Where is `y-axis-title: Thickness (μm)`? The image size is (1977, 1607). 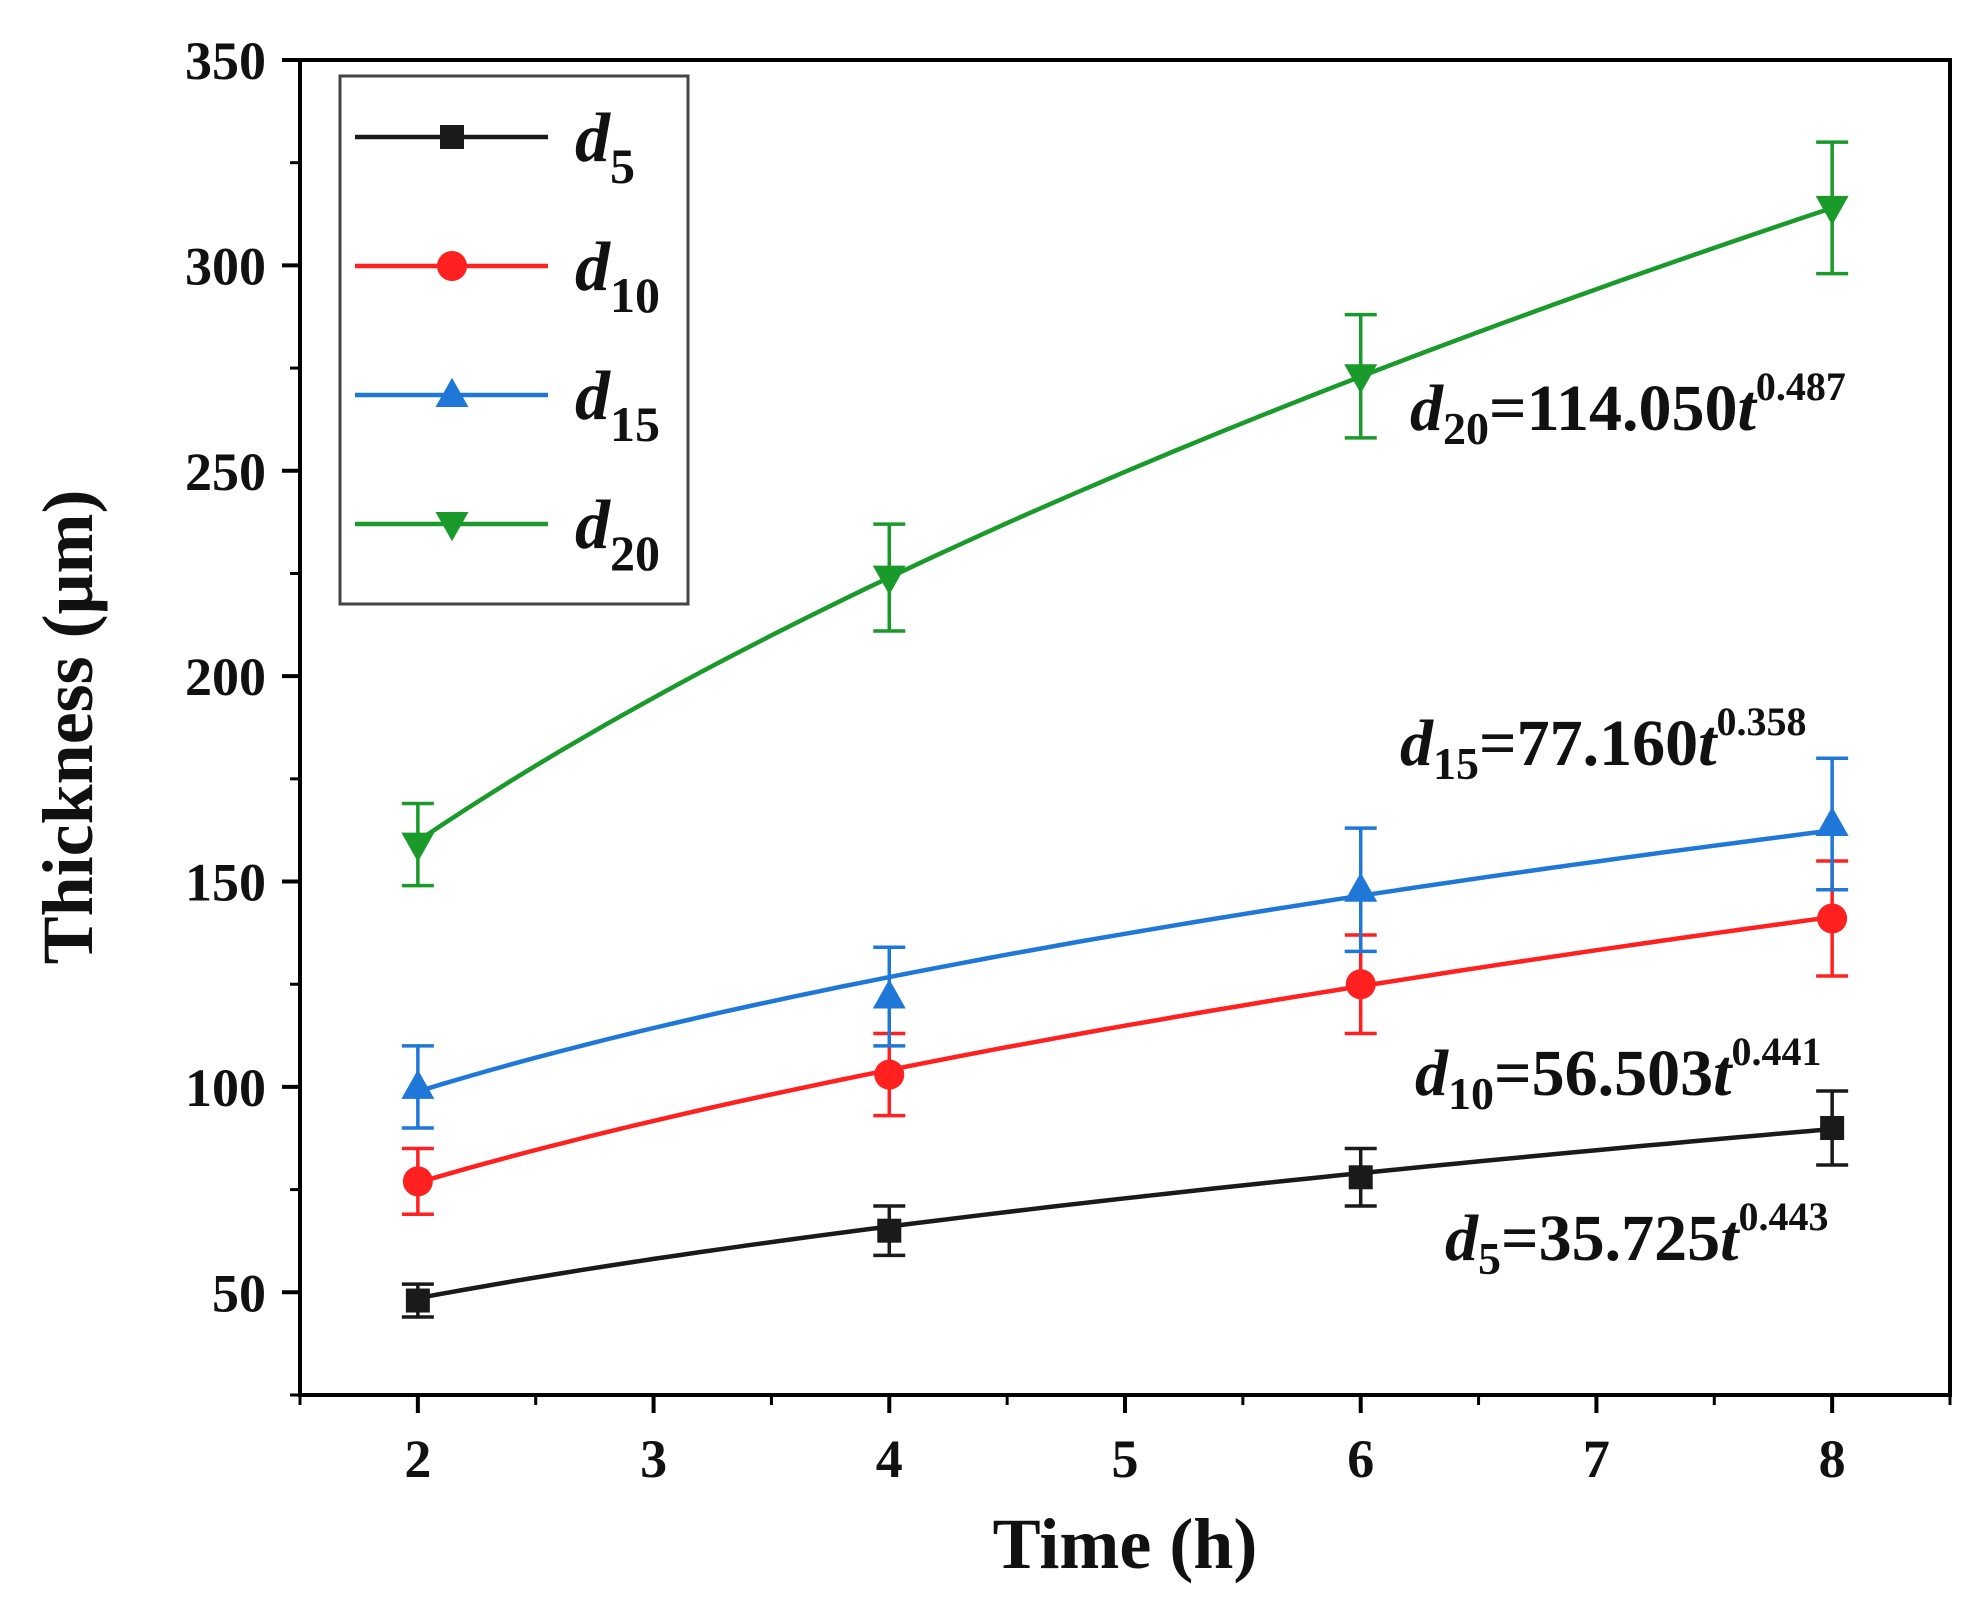
y-axis-title: Thickness (μm) is located at coordinates (68, 727).